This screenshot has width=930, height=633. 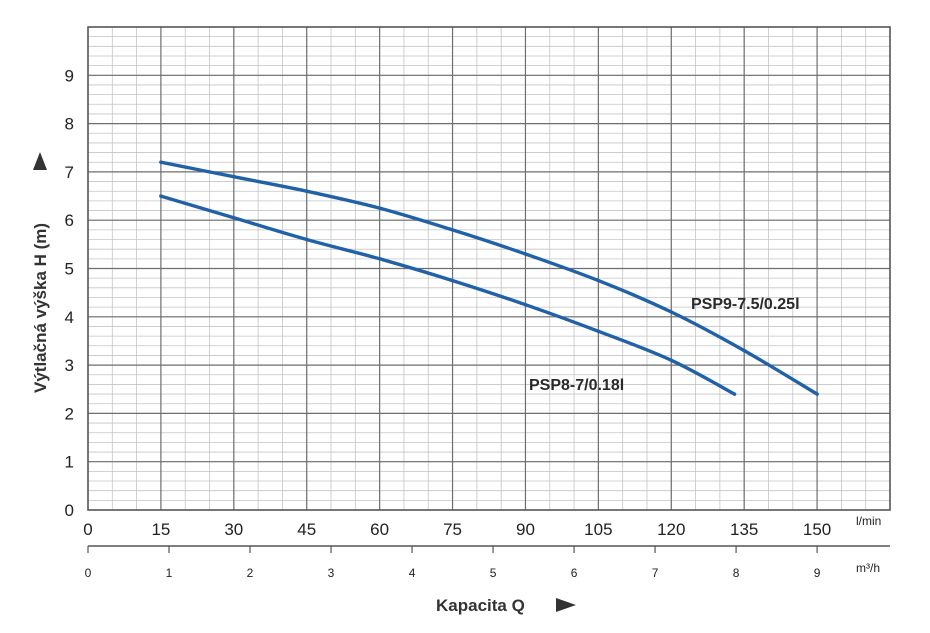 I want to click on x-tick-label-lmin: 90, so click(x=525, y=529).